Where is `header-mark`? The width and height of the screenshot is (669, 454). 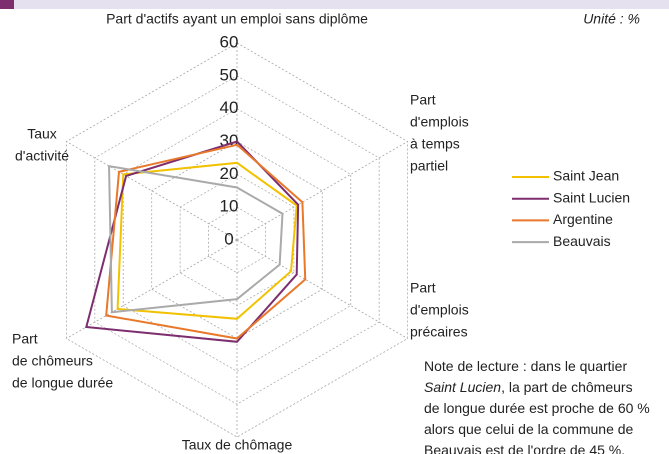 header-mark is located at coordinates (7, 4).